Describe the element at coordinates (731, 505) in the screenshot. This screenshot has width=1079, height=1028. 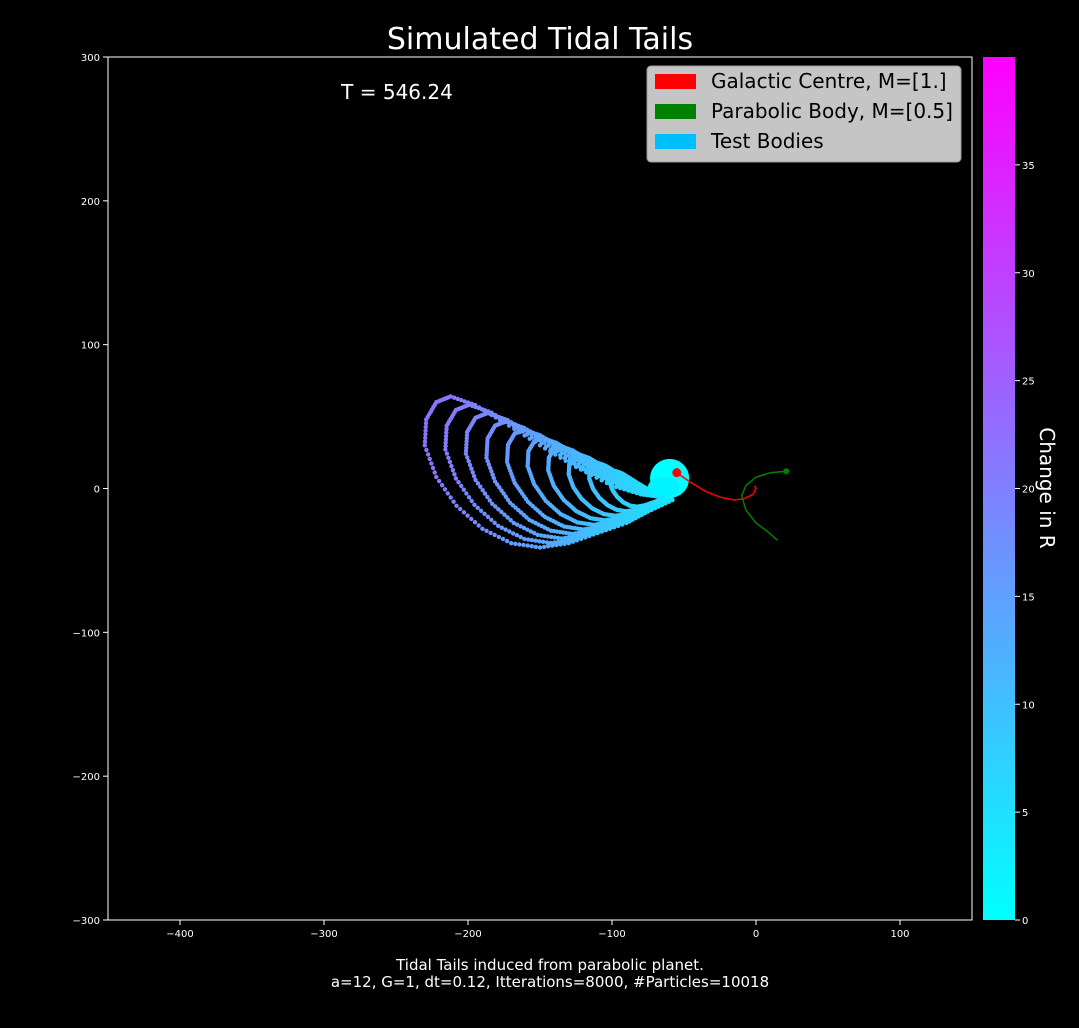
I see `trajectories` at that location.